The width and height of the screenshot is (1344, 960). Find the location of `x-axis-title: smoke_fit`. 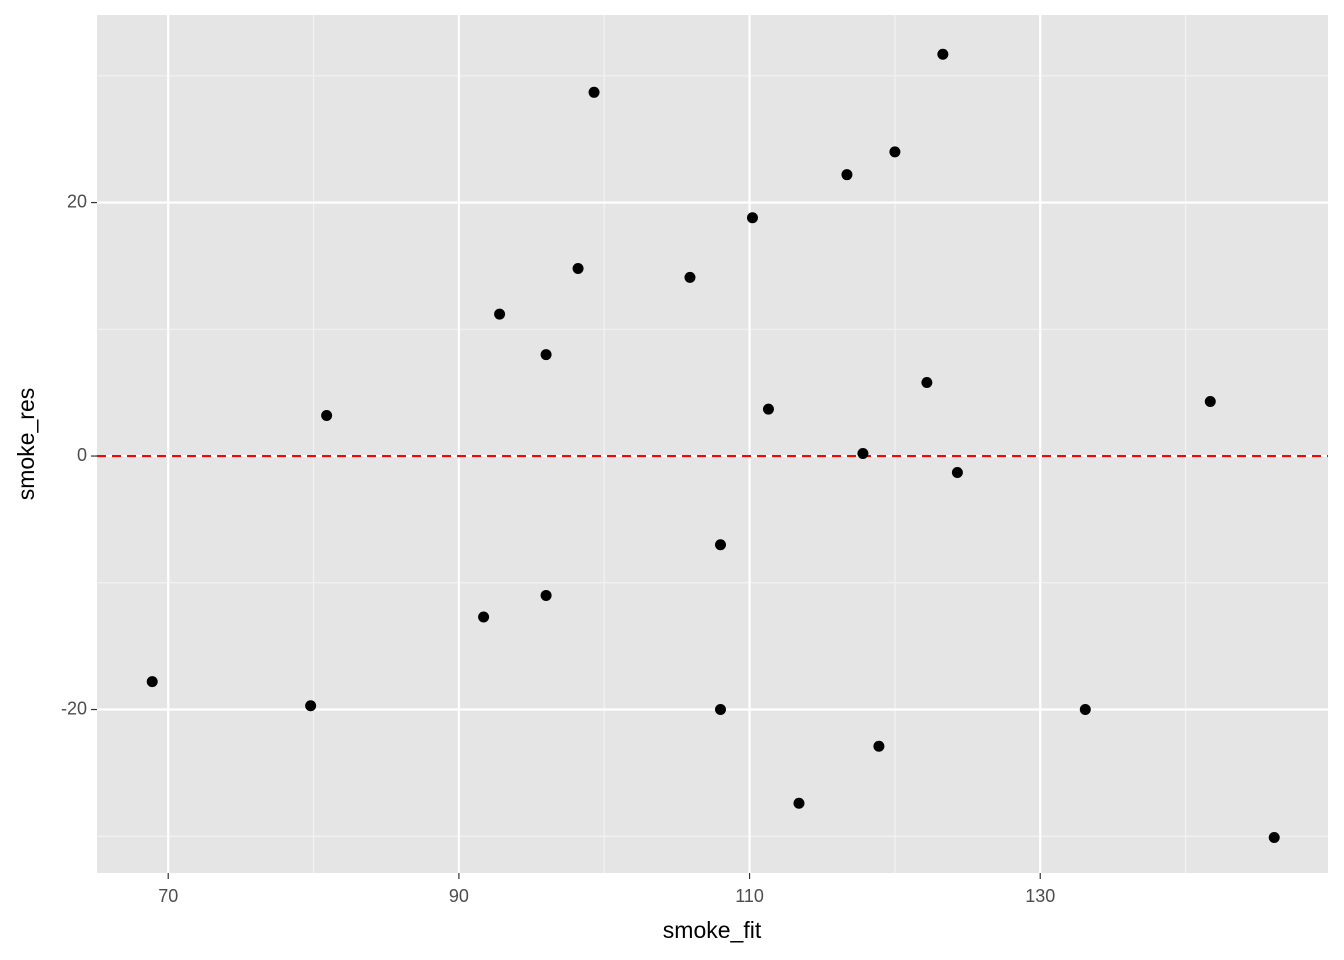

x-axis-title: smoke_fit is located at coordinates (712, 930).